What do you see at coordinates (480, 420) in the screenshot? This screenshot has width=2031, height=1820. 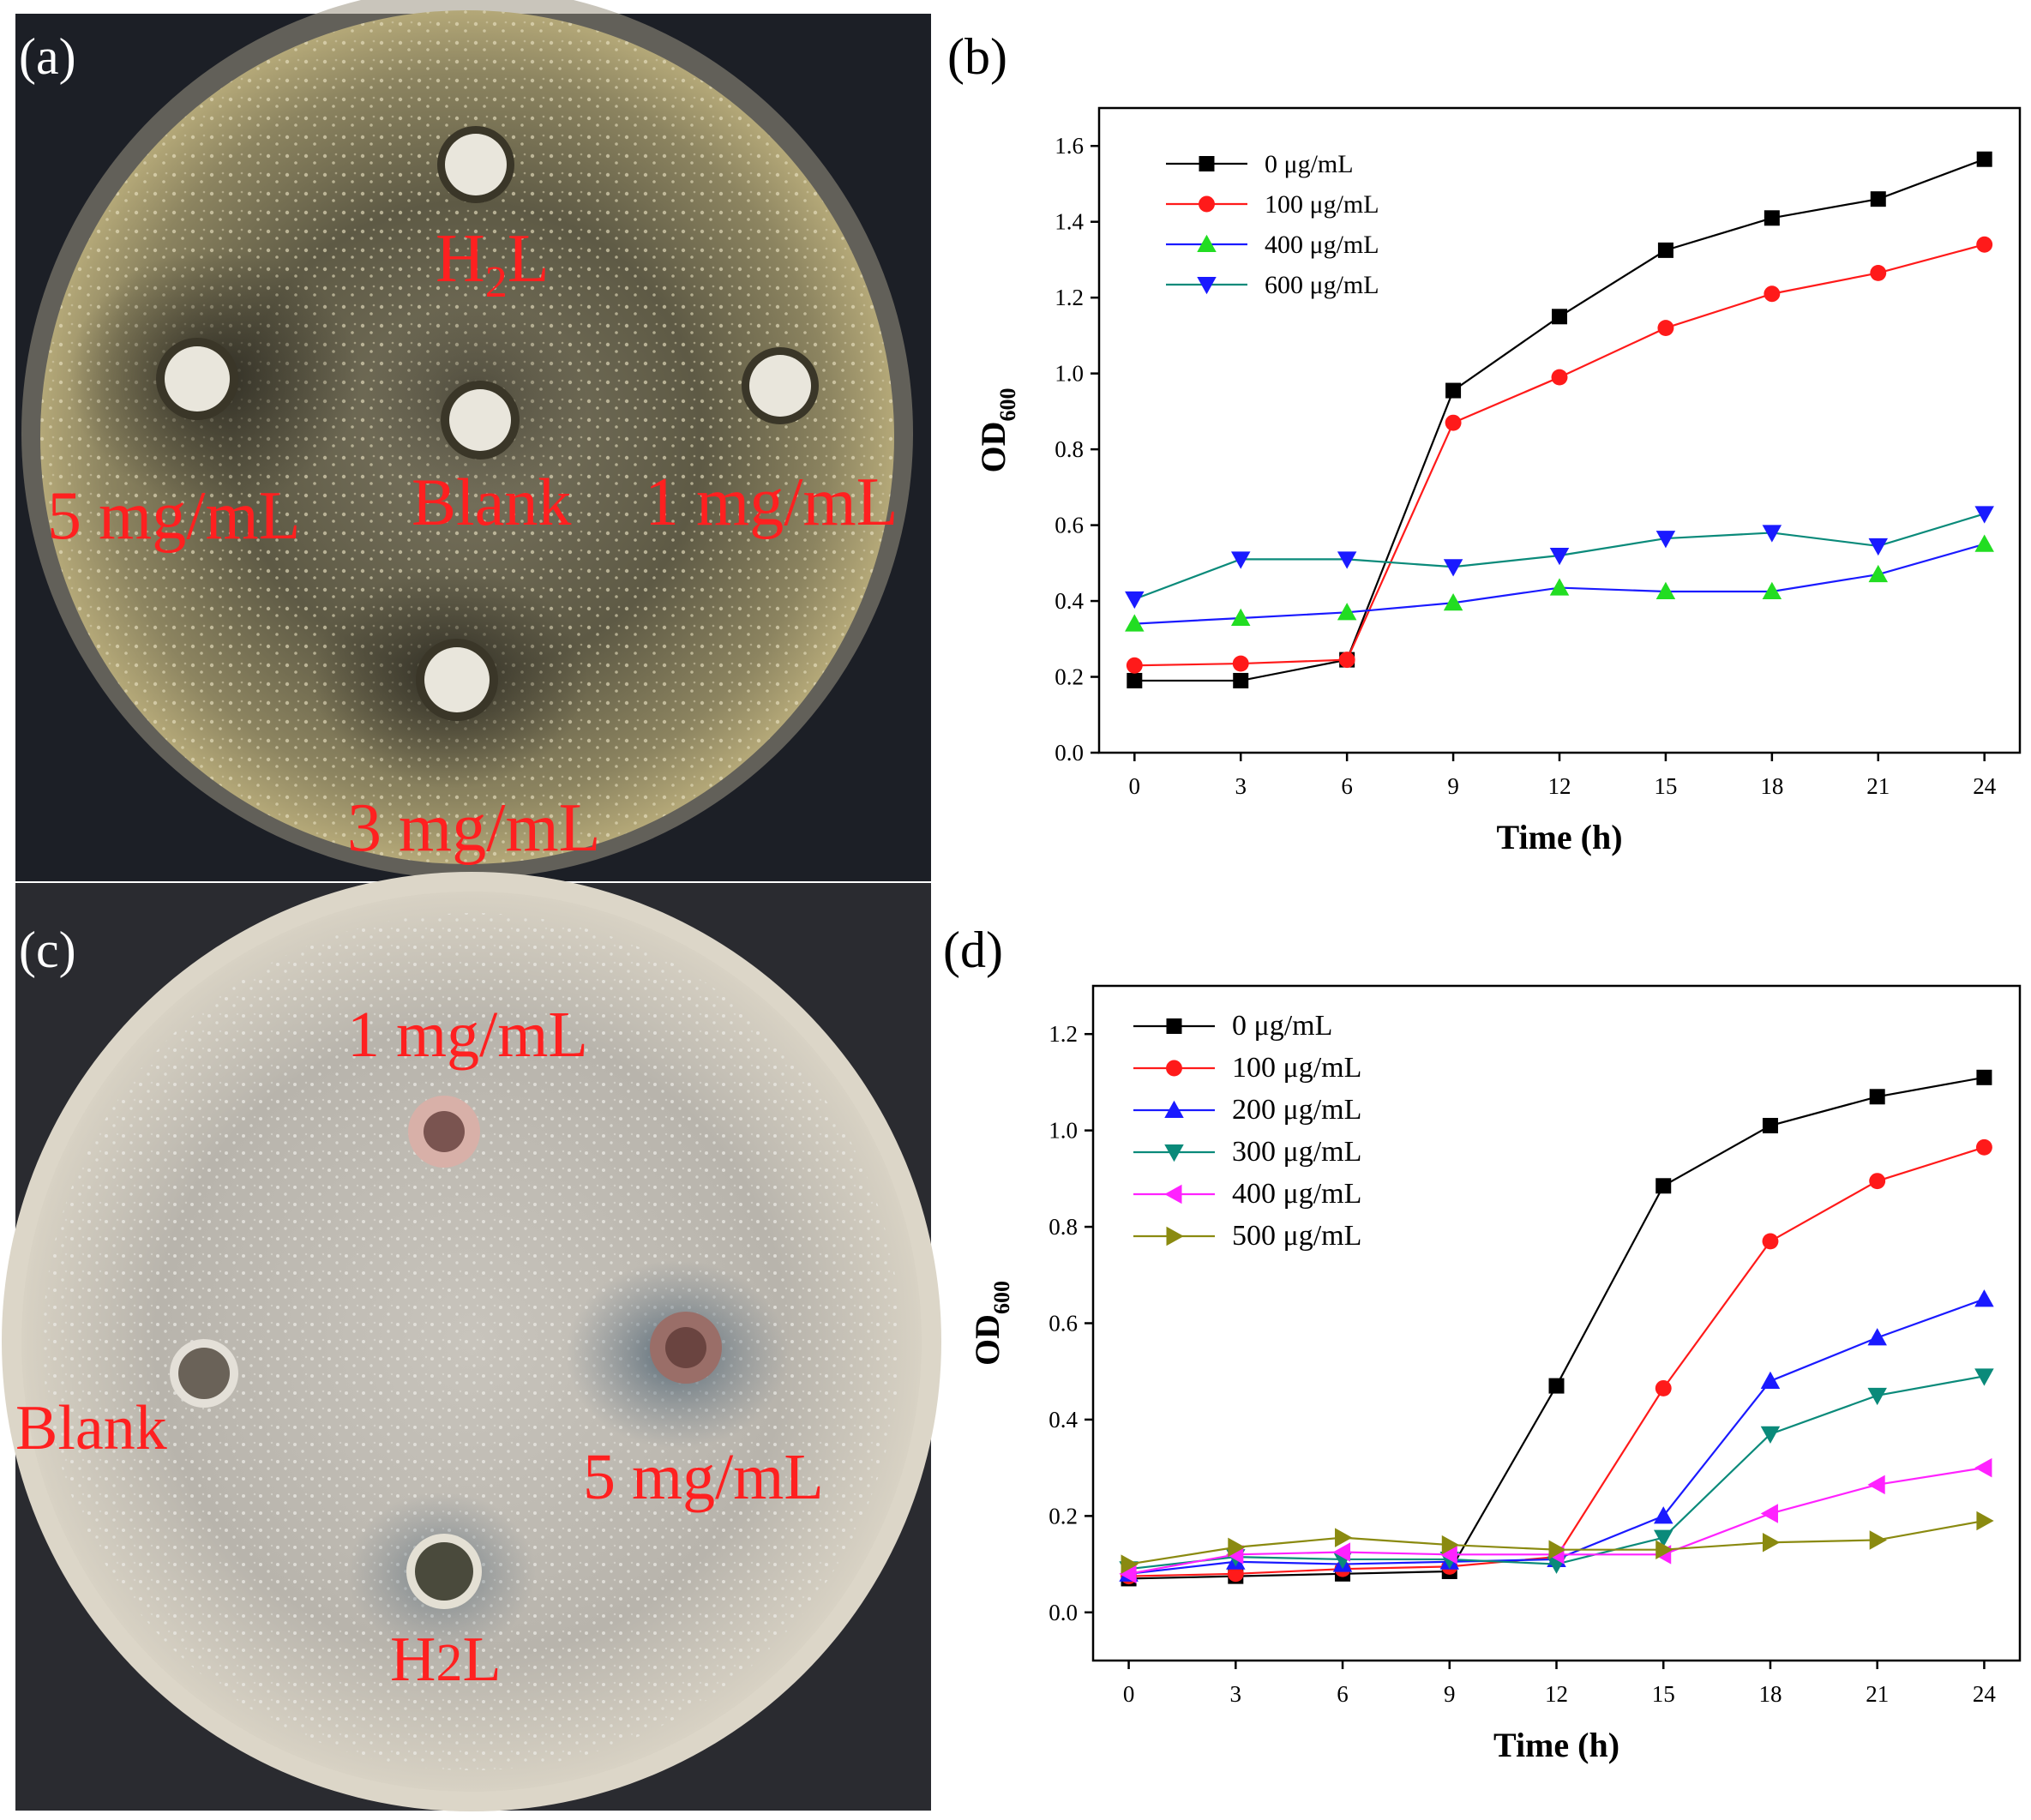 I see `disc-blank-a` at bounding box center [480, 420].